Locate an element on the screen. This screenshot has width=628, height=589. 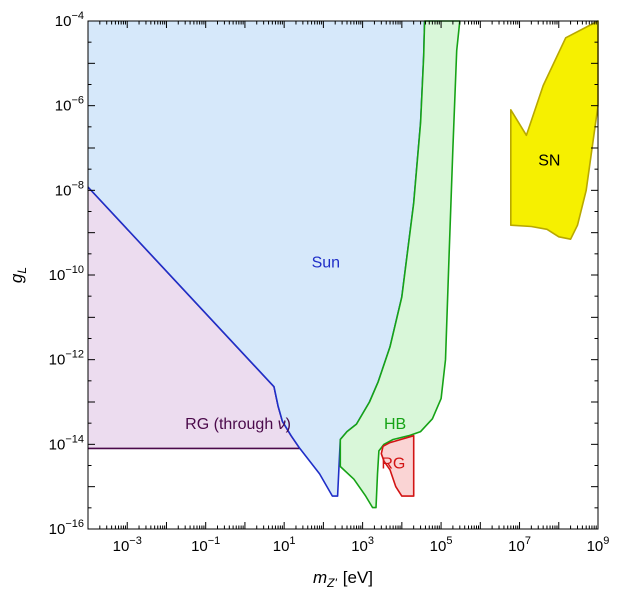
y-tick-label: 10⁻¹⁰ is located at coordinates (66, 274).